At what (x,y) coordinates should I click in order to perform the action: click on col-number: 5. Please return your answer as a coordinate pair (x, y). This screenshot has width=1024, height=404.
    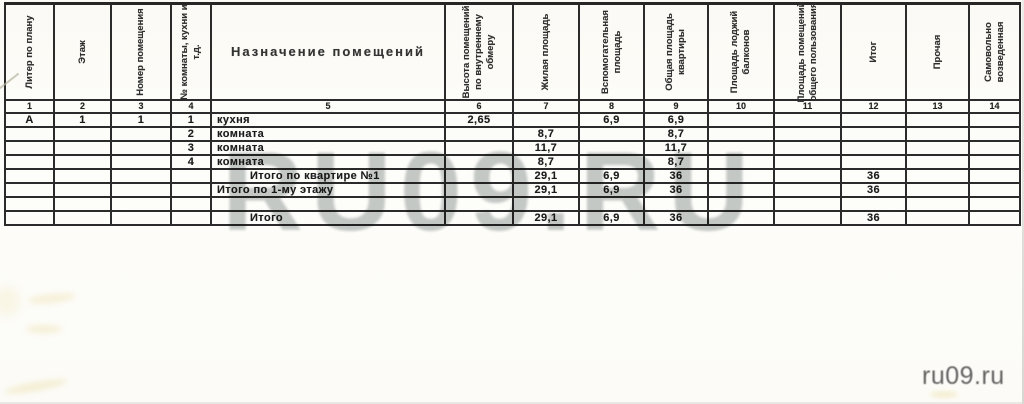
    Looking at the image, I should click on (328, 106).